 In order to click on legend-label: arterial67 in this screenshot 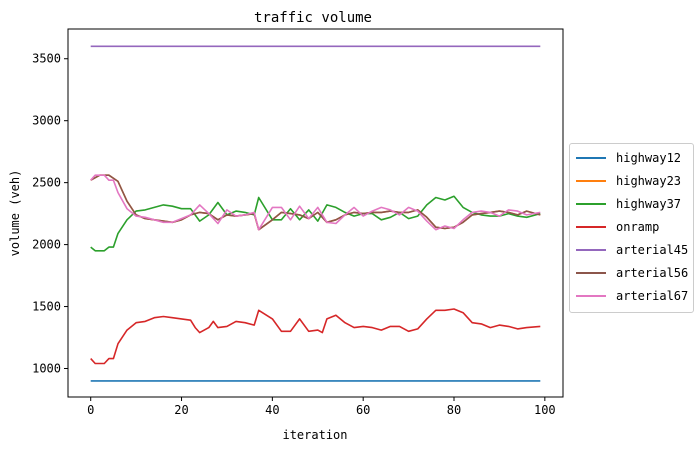, I will do `click(652, 296)`.